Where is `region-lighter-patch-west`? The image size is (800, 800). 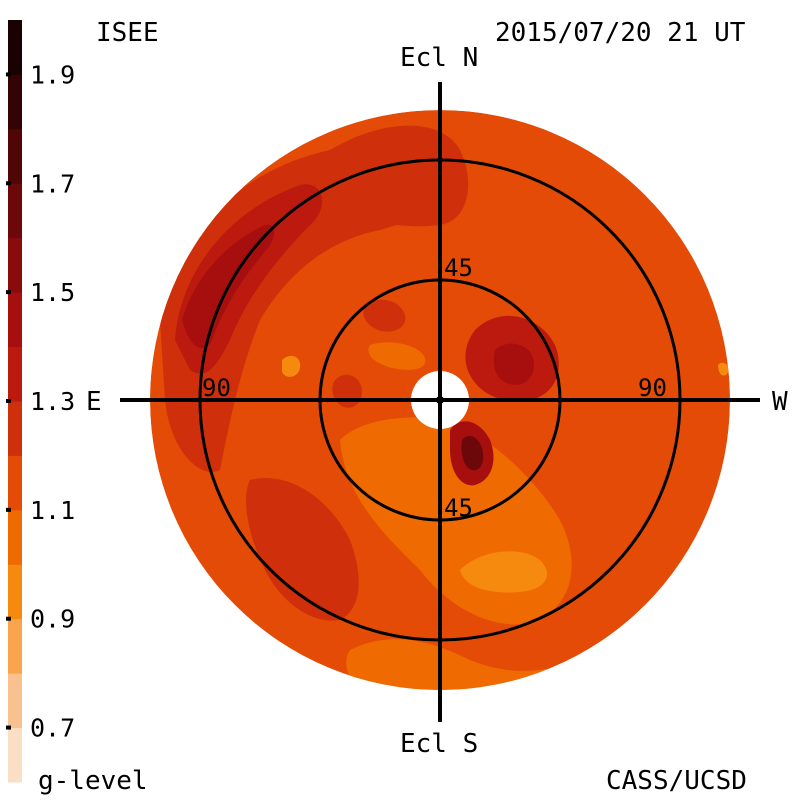 region-lighter-patch-west is located at coordinates (291, 366).